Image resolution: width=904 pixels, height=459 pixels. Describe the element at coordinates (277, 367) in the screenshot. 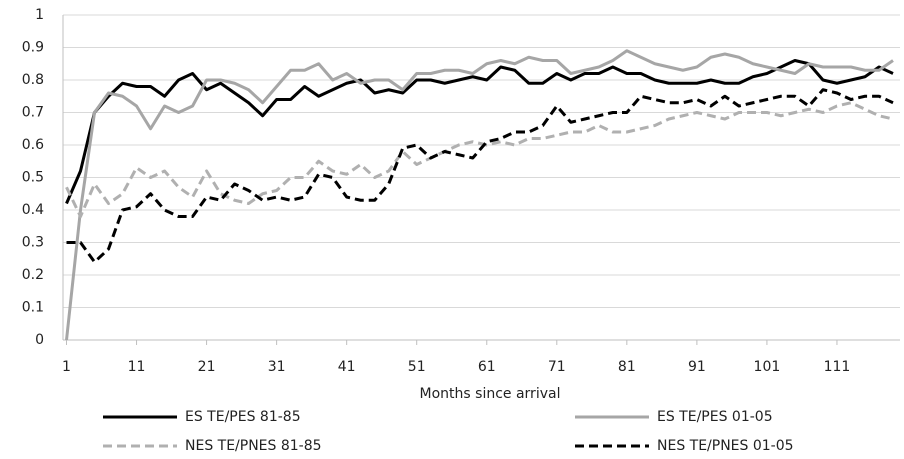

I see `x-tick-label: 31` at that location.